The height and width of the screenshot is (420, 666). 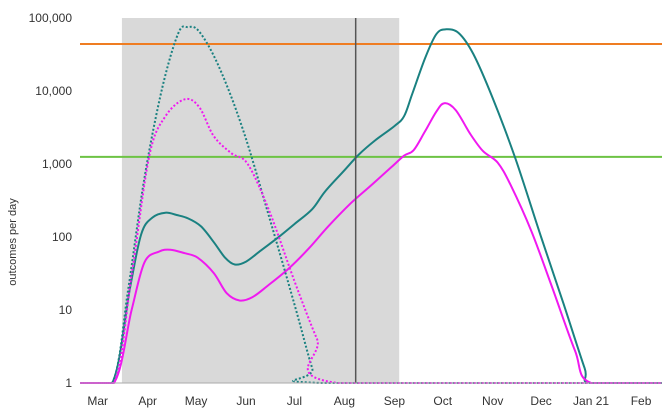 I want to click on x-tick-label: Dec, so click(x=540, y=401).